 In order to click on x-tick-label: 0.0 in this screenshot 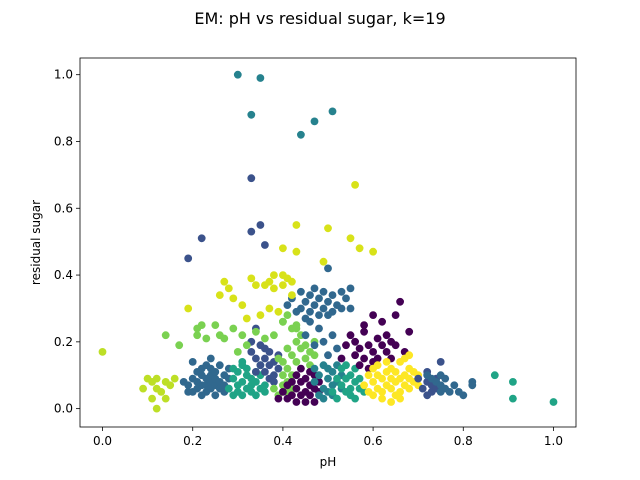, I will do `click(102, 441)`.